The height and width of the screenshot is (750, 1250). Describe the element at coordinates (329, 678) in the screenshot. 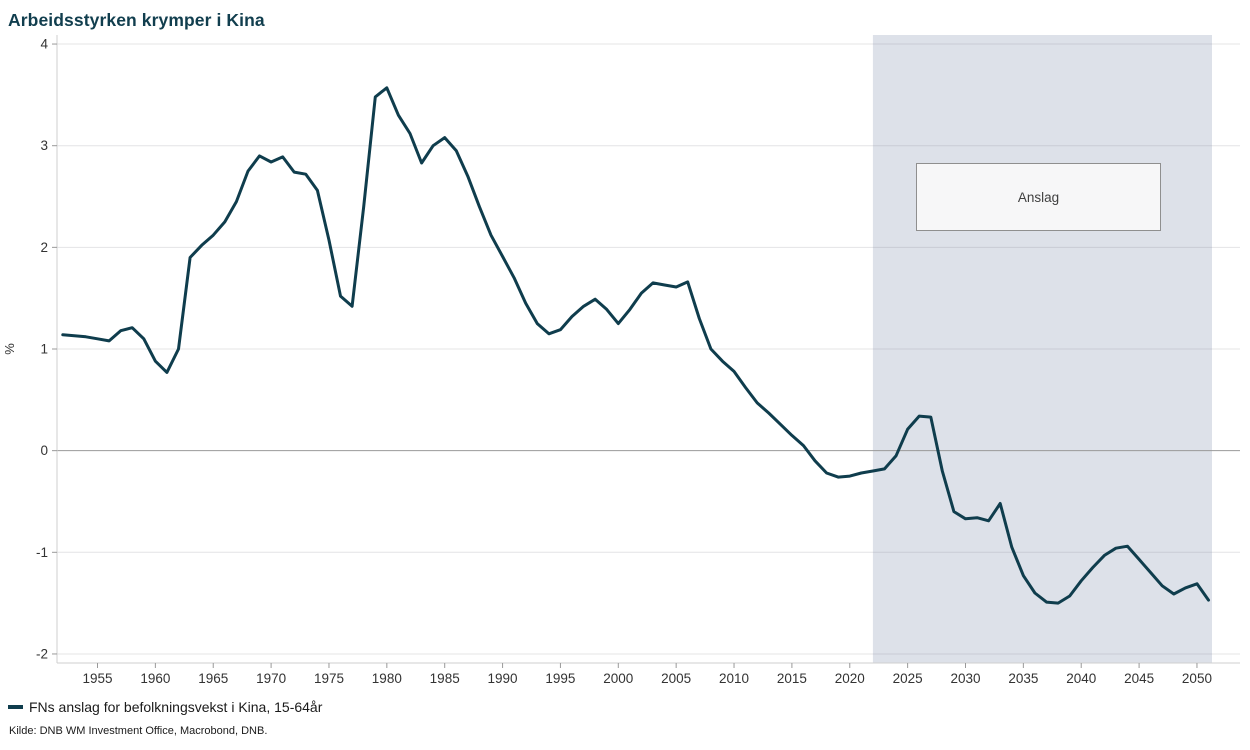

I see `x-tick-label: 1975` at that location.